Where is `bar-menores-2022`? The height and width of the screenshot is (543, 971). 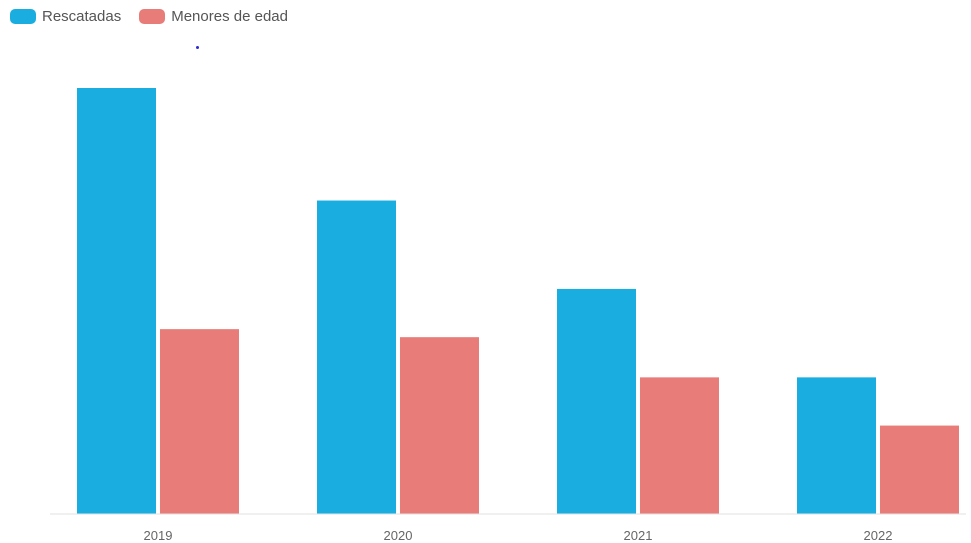
bar-menores-2022 is located at coordinates (919, 469).